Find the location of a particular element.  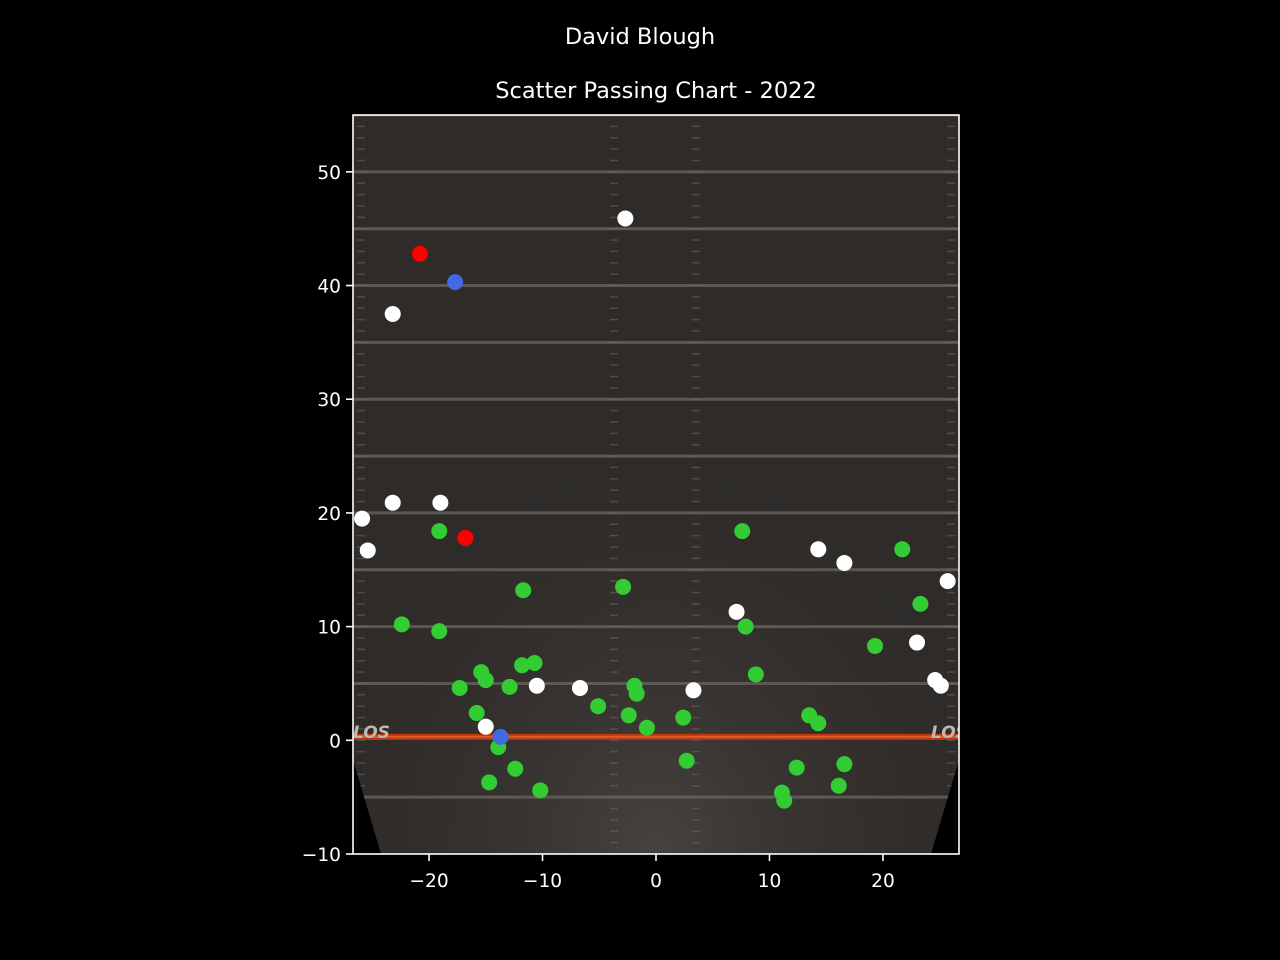

chart-suptitle: David Blough is located at coordinates (640, 37).